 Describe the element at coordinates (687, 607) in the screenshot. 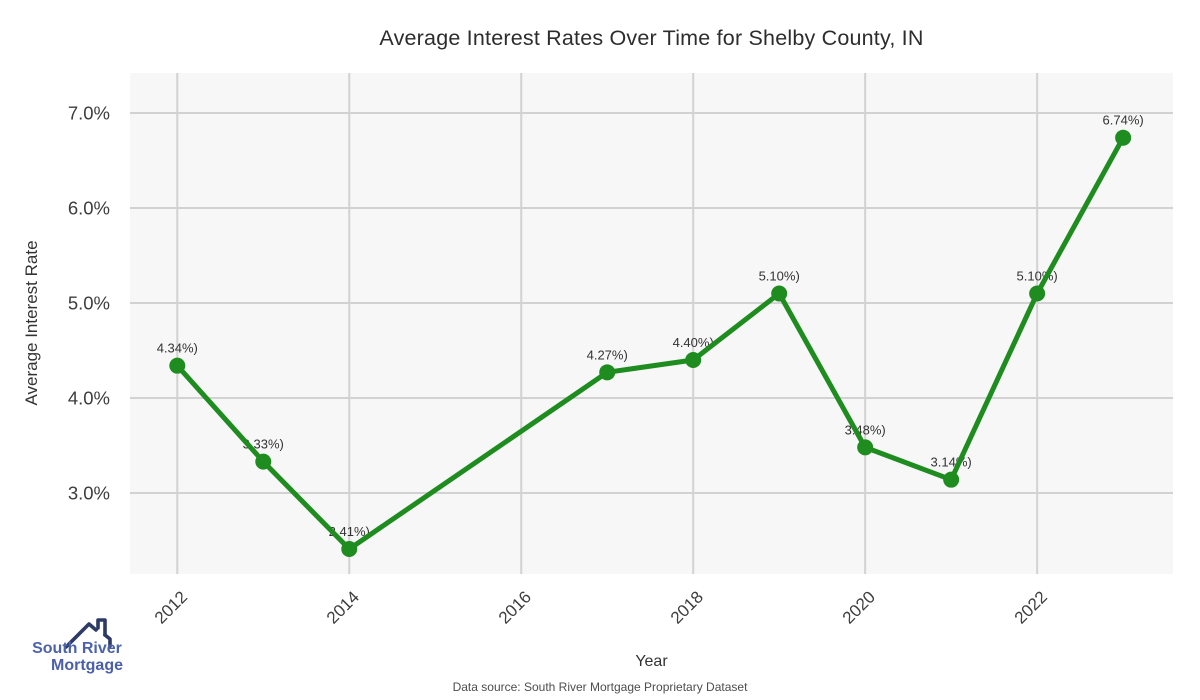

I see `x-tick-label: 2018` at that location.